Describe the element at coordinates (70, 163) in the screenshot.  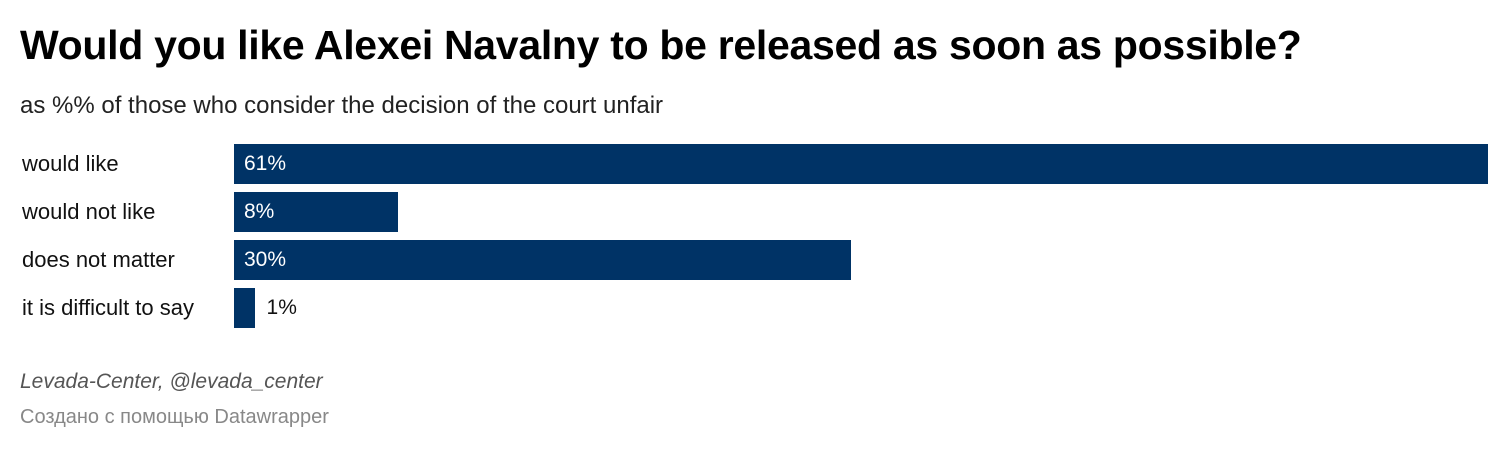
I see `category-label: would like` at that location.